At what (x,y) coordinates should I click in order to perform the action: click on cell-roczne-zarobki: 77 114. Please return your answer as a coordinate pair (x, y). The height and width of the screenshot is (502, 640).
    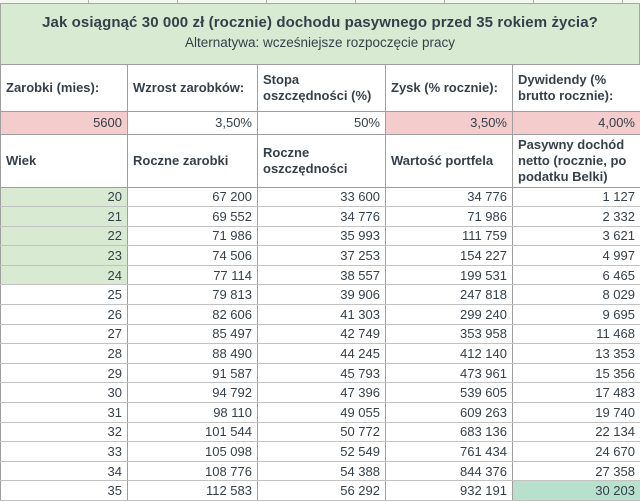
    Looking at the image, I should click on (192, 275).